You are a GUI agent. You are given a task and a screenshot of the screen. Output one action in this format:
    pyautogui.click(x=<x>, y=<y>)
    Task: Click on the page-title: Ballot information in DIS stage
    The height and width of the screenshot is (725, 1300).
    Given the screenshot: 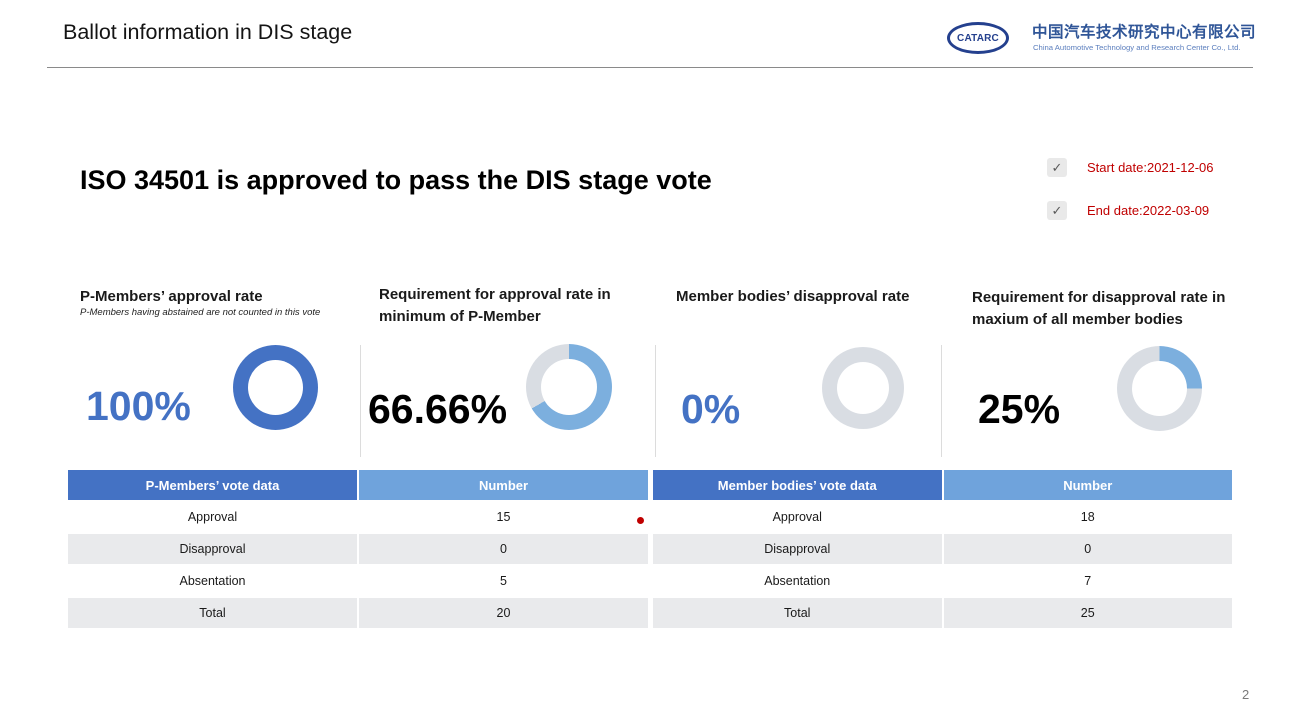 What is the action you would take?
    pyautogui.click(x=208, y=32)
    